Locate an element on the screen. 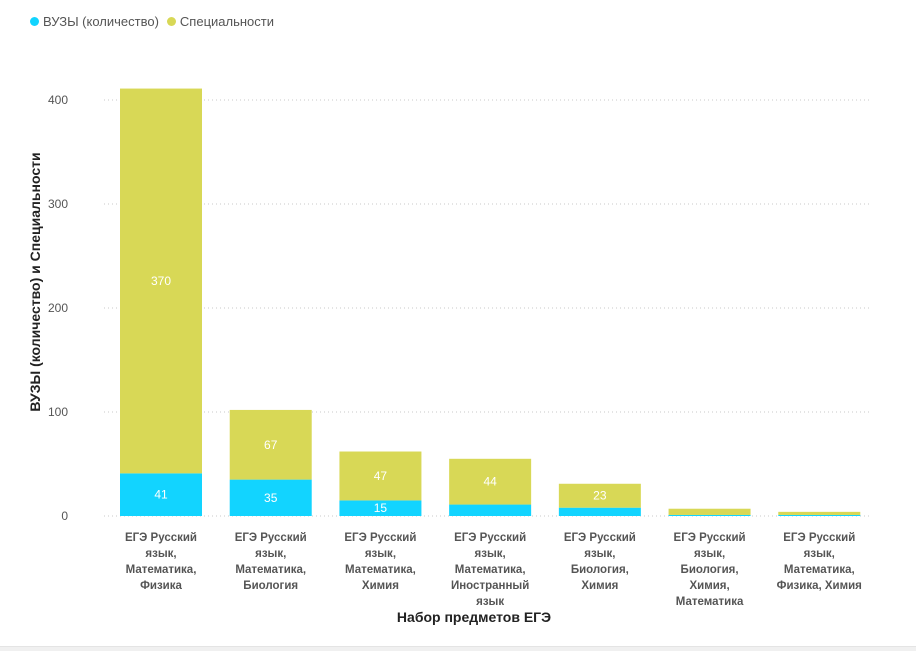 The image size is (916, 651). data-label-specialnosti: 67 is located at coordinates (271, 445).